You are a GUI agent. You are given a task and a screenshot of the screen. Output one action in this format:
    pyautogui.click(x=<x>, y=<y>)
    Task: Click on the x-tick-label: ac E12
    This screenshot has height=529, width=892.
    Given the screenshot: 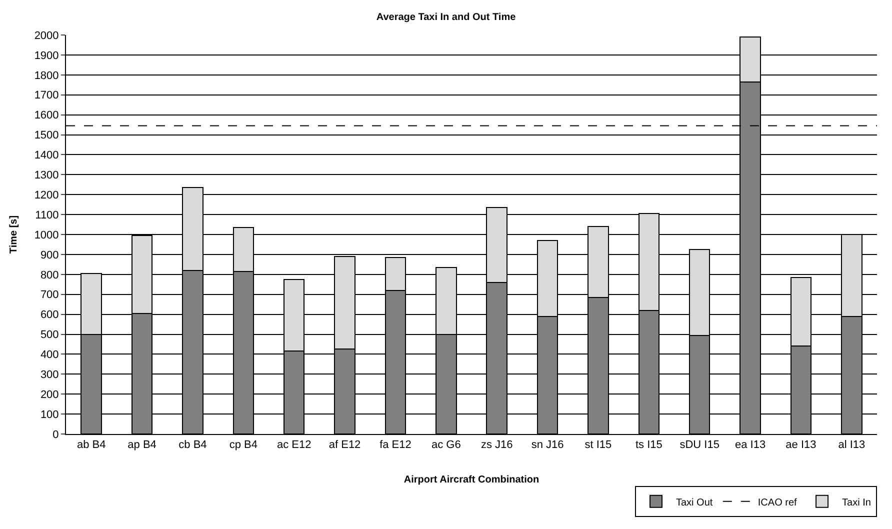 What is the action you would take?
    pyautogui.click(x=294, y=445)
    